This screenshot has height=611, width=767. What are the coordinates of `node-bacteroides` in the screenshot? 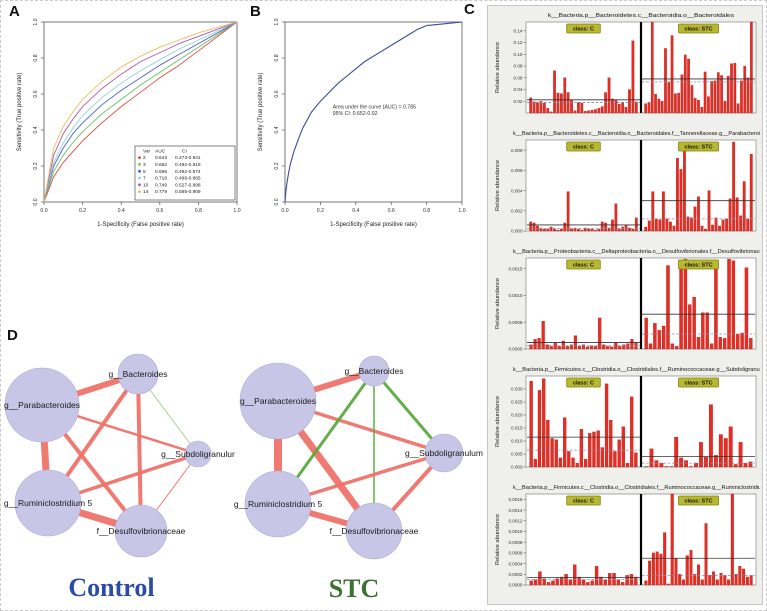 It's located at (138, 374).